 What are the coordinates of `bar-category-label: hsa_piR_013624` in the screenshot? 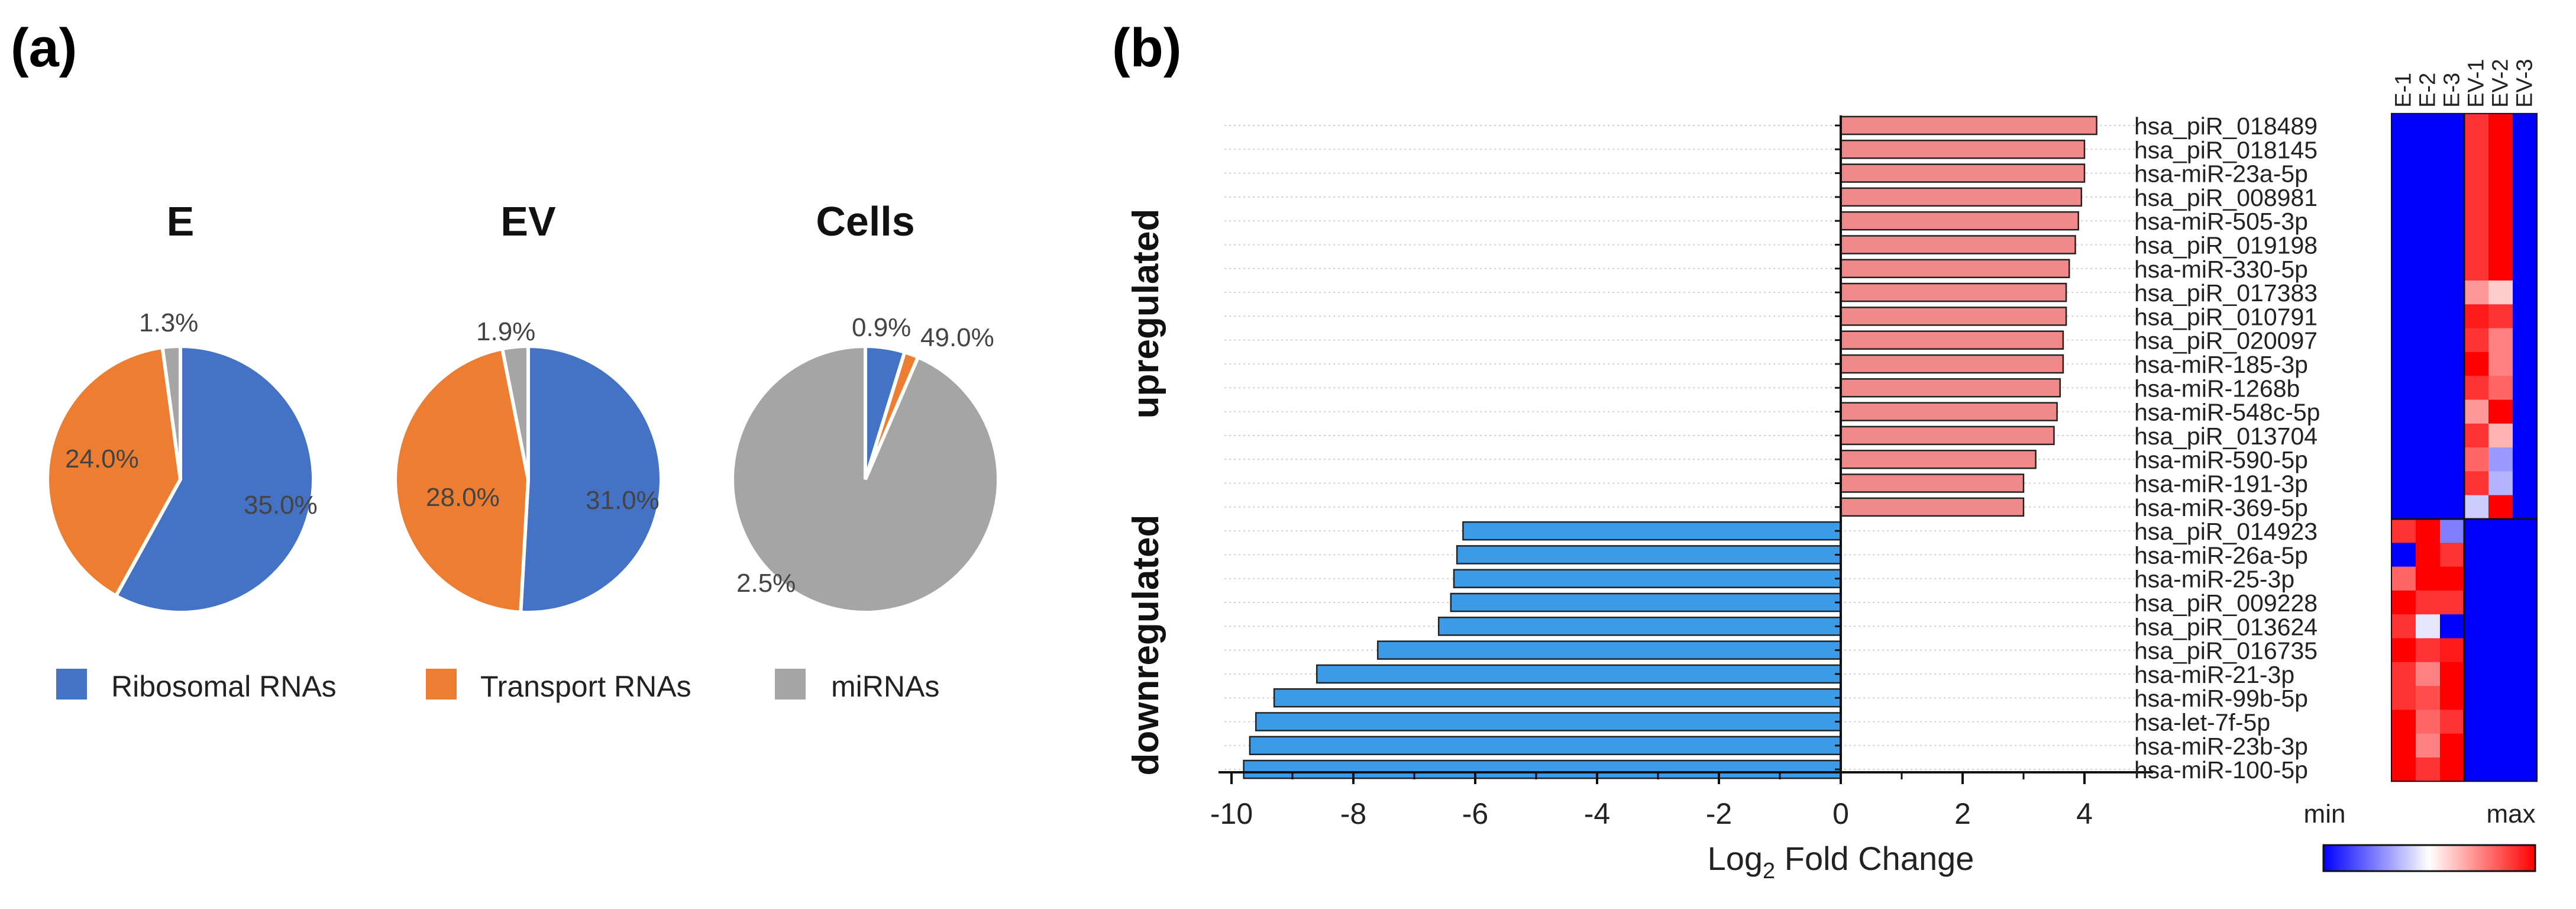 It's located at (2226, 627).